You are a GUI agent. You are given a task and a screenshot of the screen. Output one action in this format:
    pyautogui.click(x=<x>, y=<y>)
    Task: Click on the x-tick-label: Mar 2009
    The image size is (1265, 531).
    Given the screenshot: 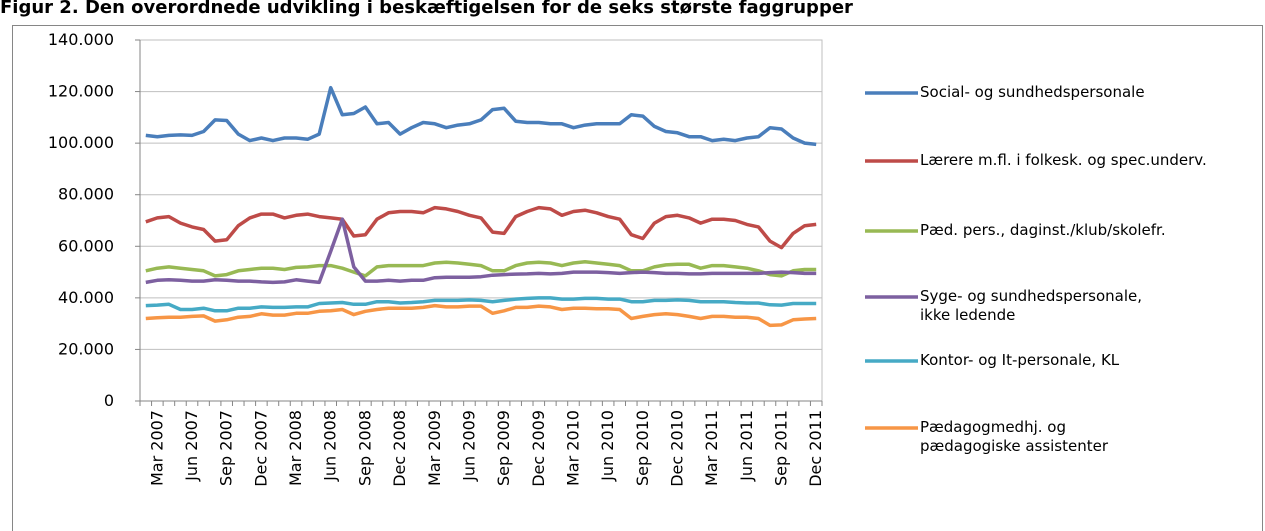 What is the action you would take?
    pyautogui.click(x=434, y=448)
    